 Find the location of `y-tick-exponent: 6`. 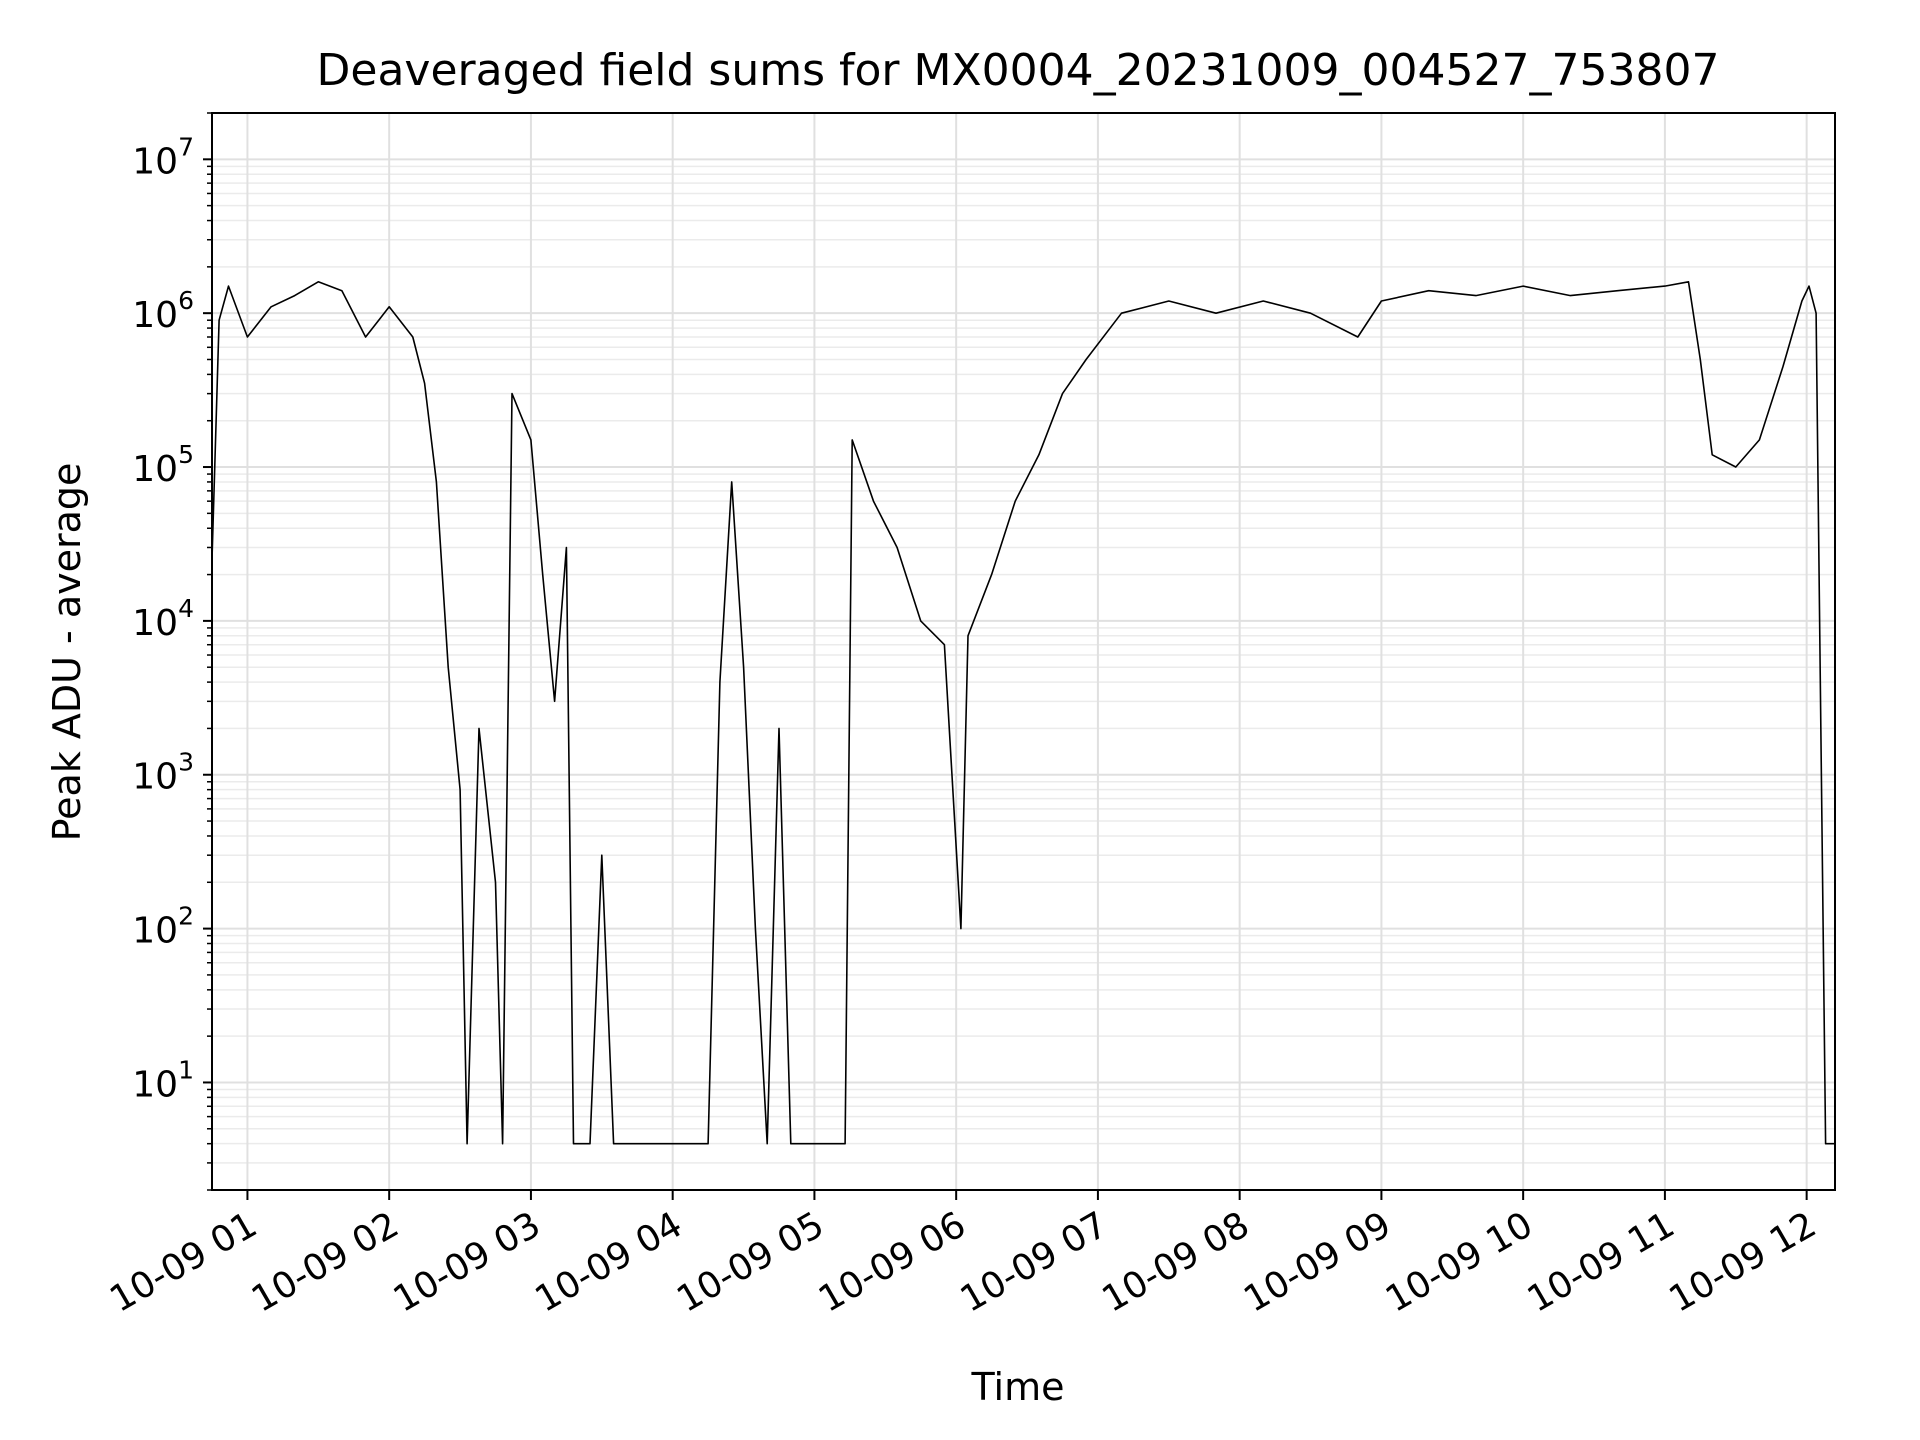

y-tick-exponent: 6 is located at coordinates (186, 300).